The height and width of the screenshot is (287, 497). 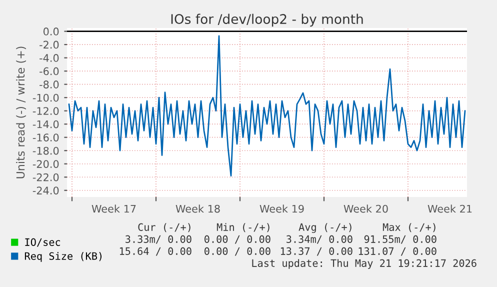 I want to click on text: 131.07 / 0.00, so click(x=397, y=251).